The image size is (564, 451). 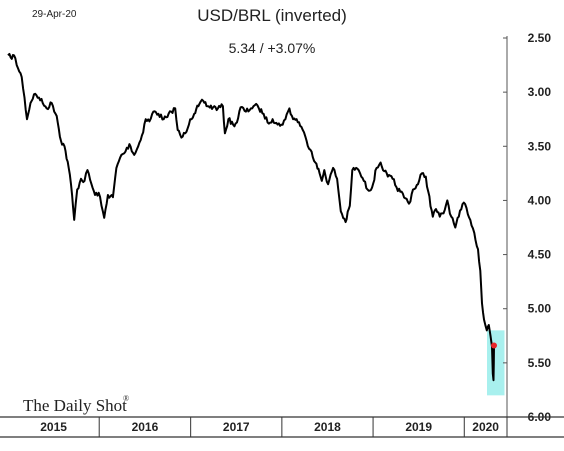 I want to click on last-value-marker, so click(x=494, y=345).